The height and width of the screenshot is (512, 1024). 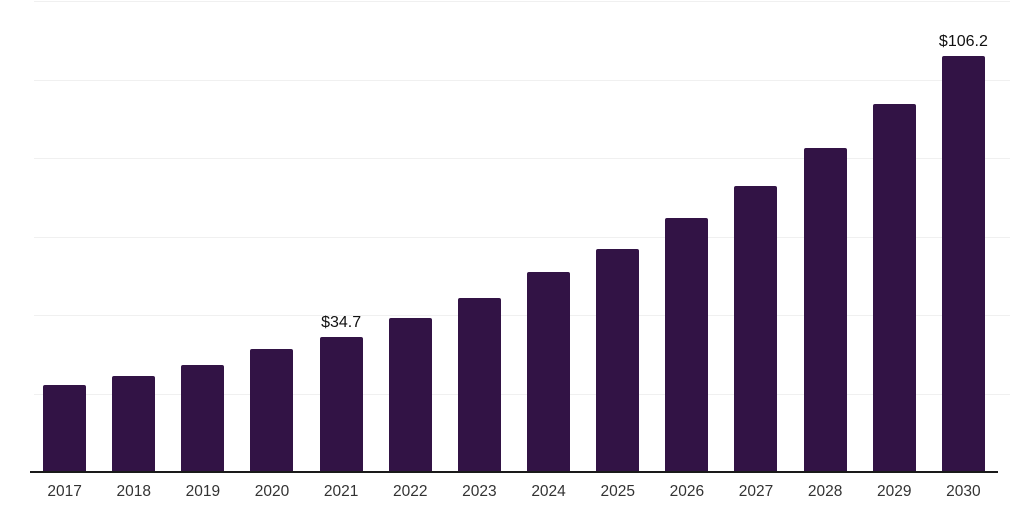 I want to click on bar-cell-2029, so click(x=894, y=237).